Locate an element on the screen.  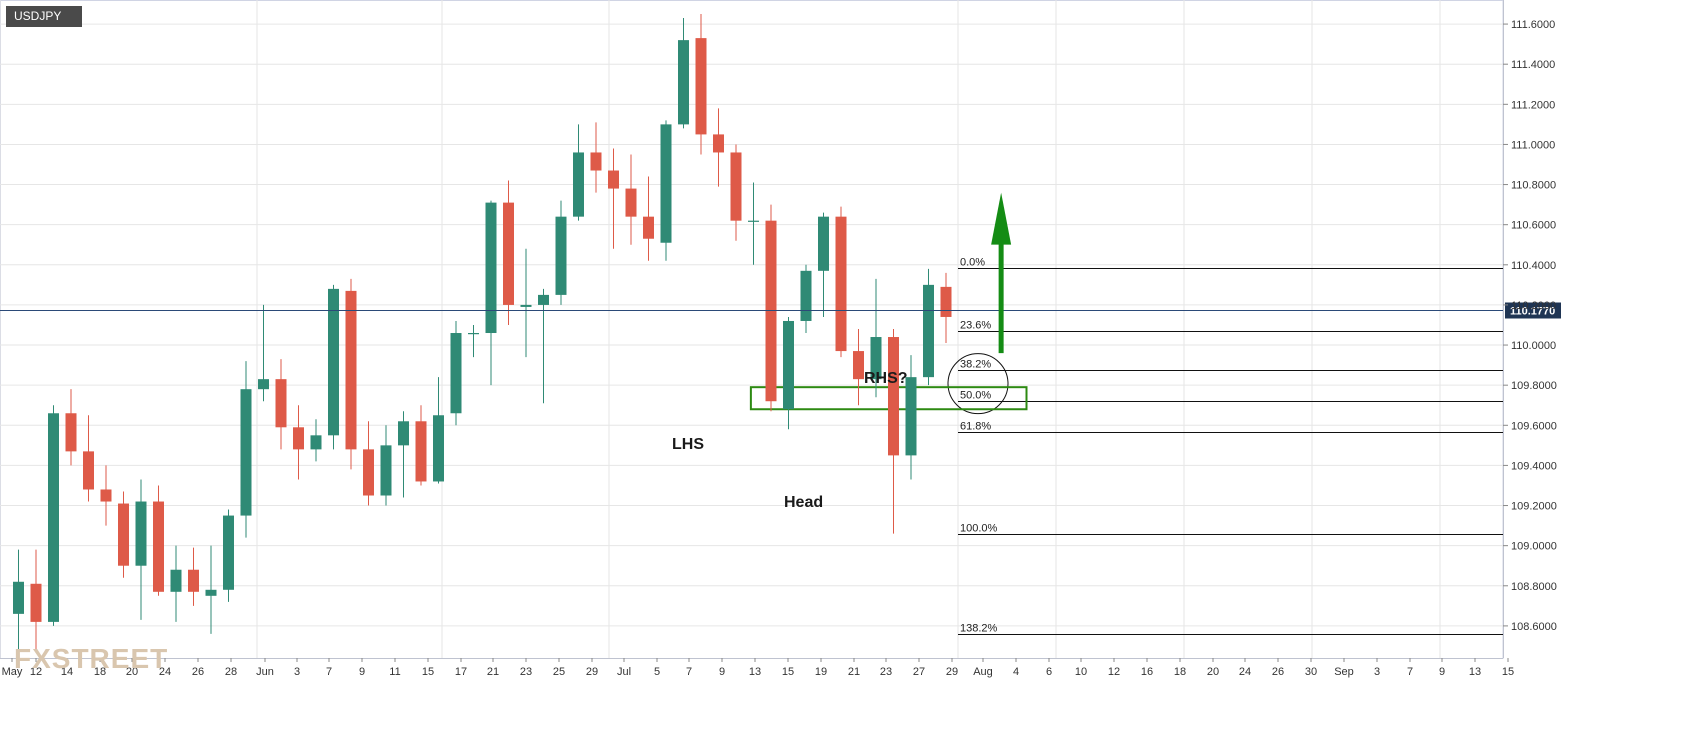
time-tick-label: May is located at coordinates (12, 672).